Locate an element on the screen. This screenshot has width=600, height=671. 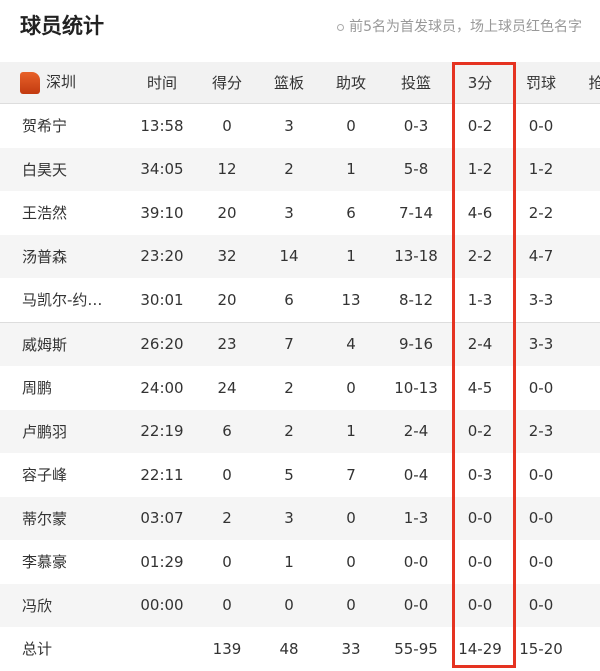
player-name: 李慕豪 is located at coordinates (45, 562).